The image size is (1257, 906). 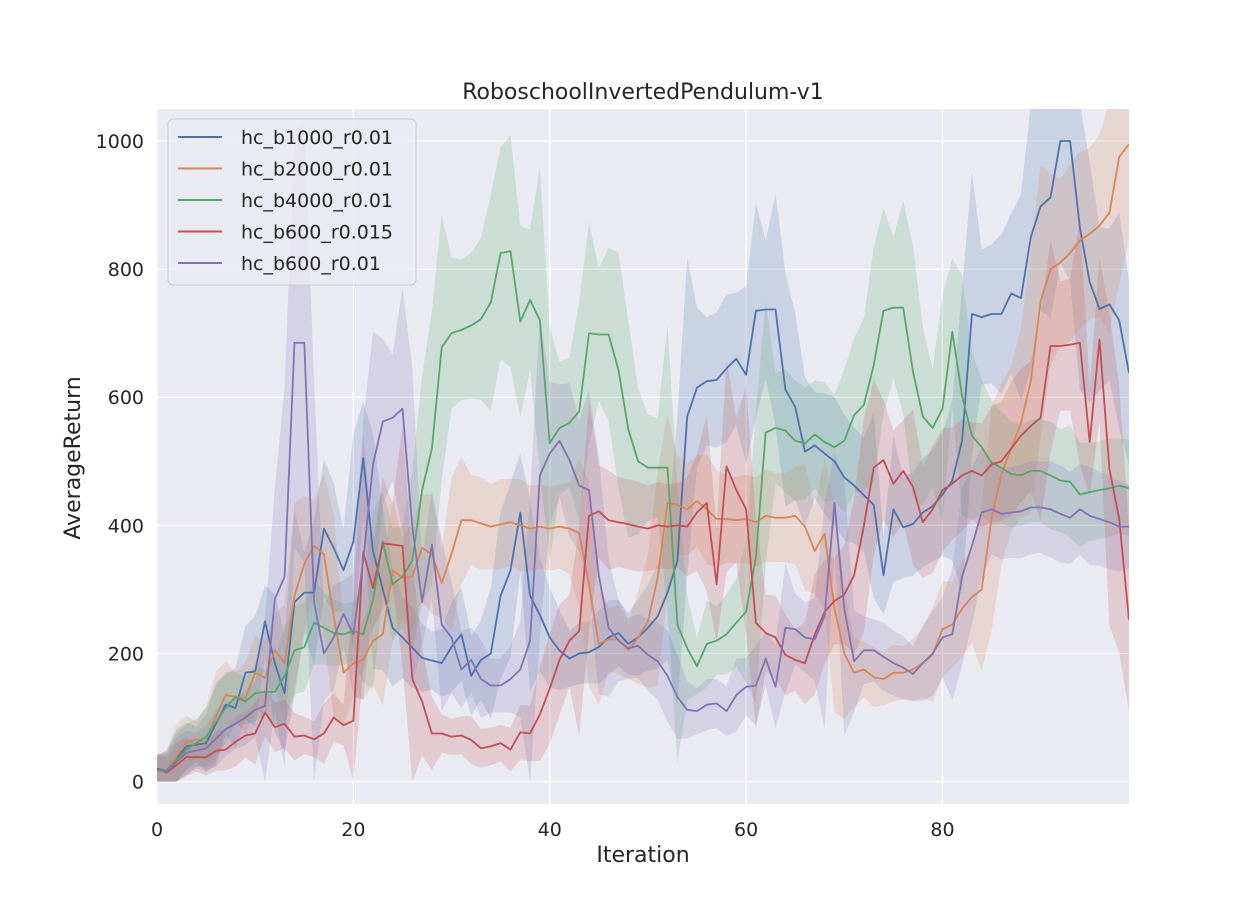 What do you see at coordinates (311, 264) in the screenshot?
I see `legend-label: hc_b600_r0.01` at bounding box center [311, 264].